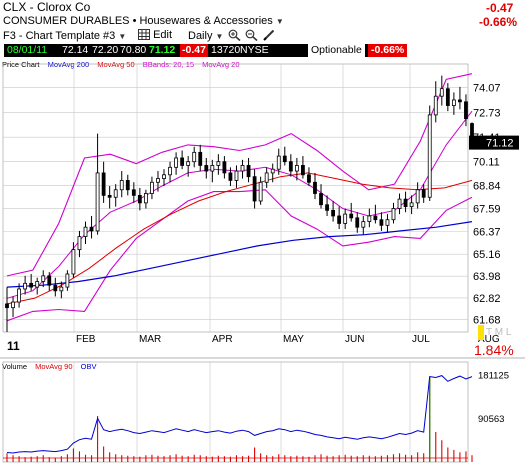  What do you see at coordinates (163, 35) in the screenshot?
I see `edit-label: Edit` at bounding box center [163, 35].